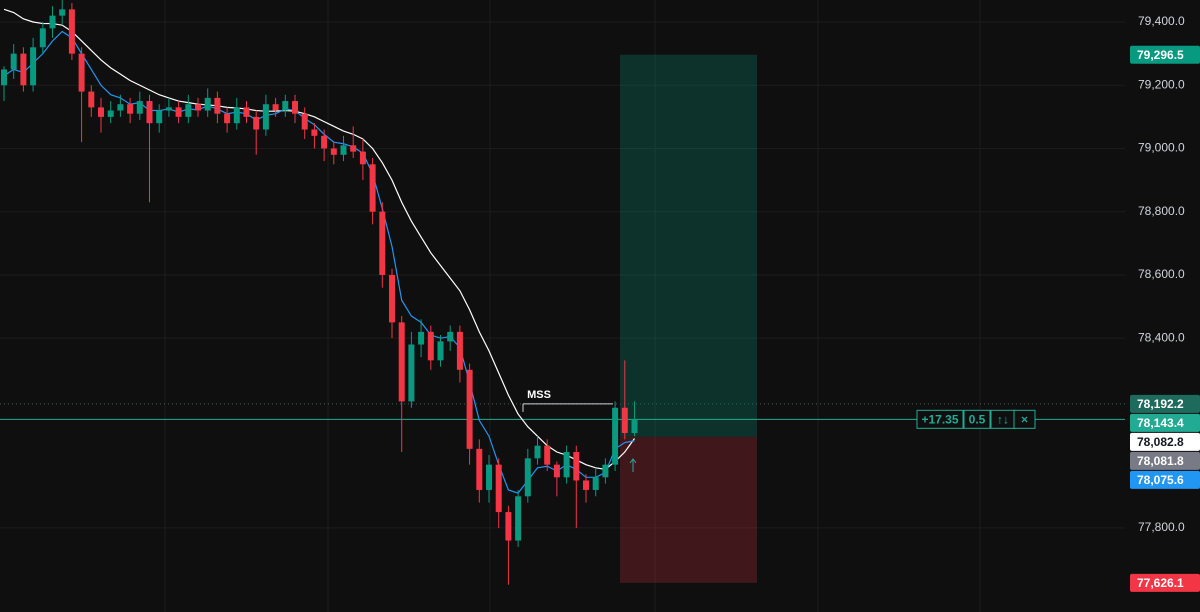 The image size is (1200, 612). What do you see at coordinates (1161, 337) in the screenshot?
I see `y-tick-label: 78,400.0` at bounding box center [1161, 337].